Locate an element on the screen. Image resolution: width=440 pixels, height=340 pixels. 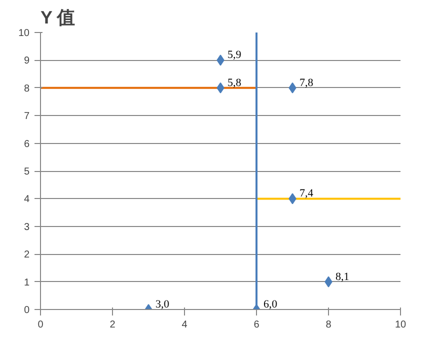
annotation: 8,1 is located at coordinates (343, 276).